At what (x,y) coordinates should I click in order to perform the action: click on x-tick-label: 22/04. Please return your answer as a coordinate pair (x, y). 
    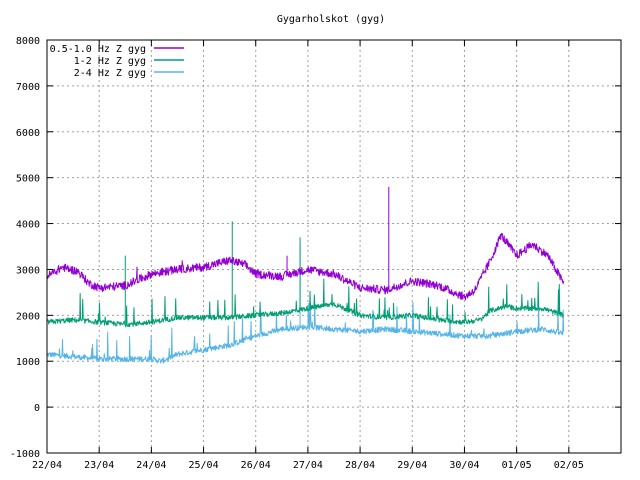
    Looking at the image, I should click on (47, 465).